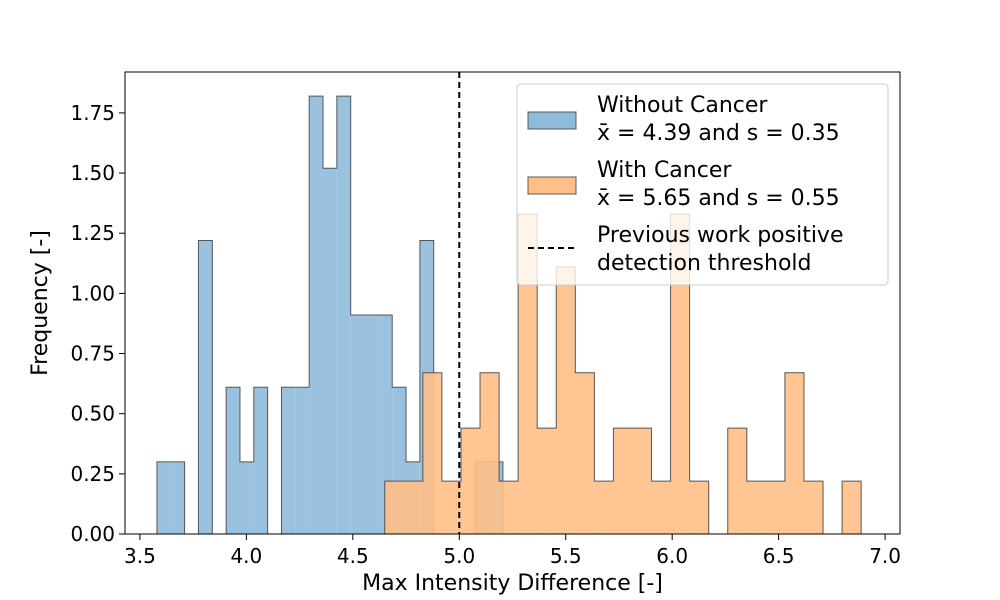 Image resolution: width=1000 pixels, height=600 pixels. I want to click on y-tick-label: 0.25, so click(92, 474).